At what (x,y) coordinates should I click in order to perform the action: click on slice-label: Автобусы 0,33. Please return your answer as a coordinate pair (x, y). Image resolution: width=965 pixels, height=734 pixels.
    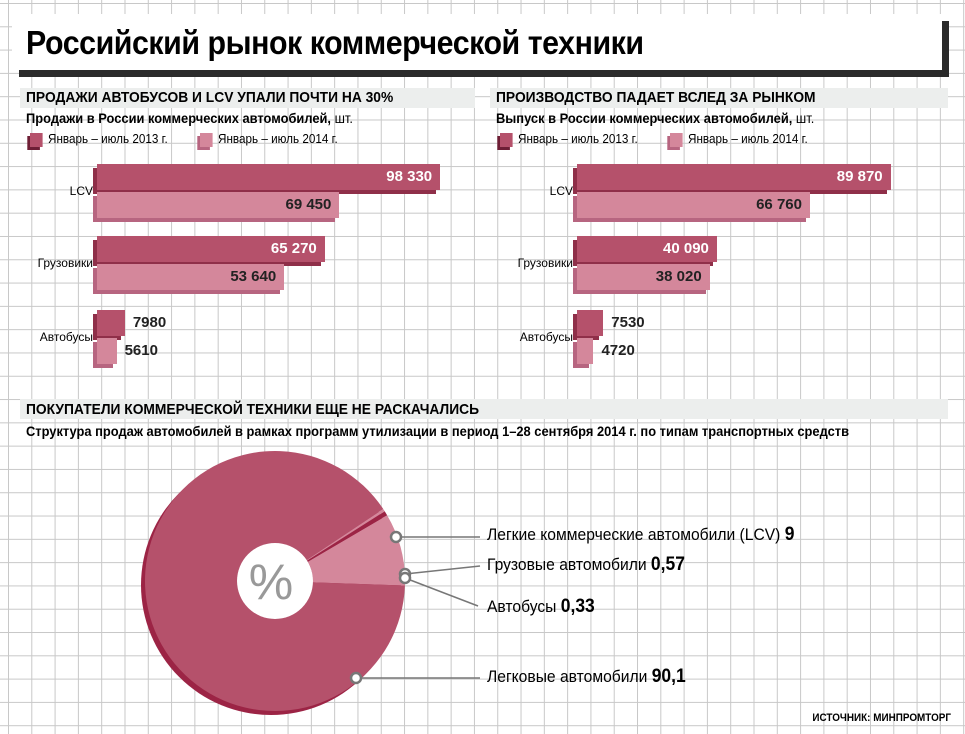
    Looking at the image, I should click on (541, 607).